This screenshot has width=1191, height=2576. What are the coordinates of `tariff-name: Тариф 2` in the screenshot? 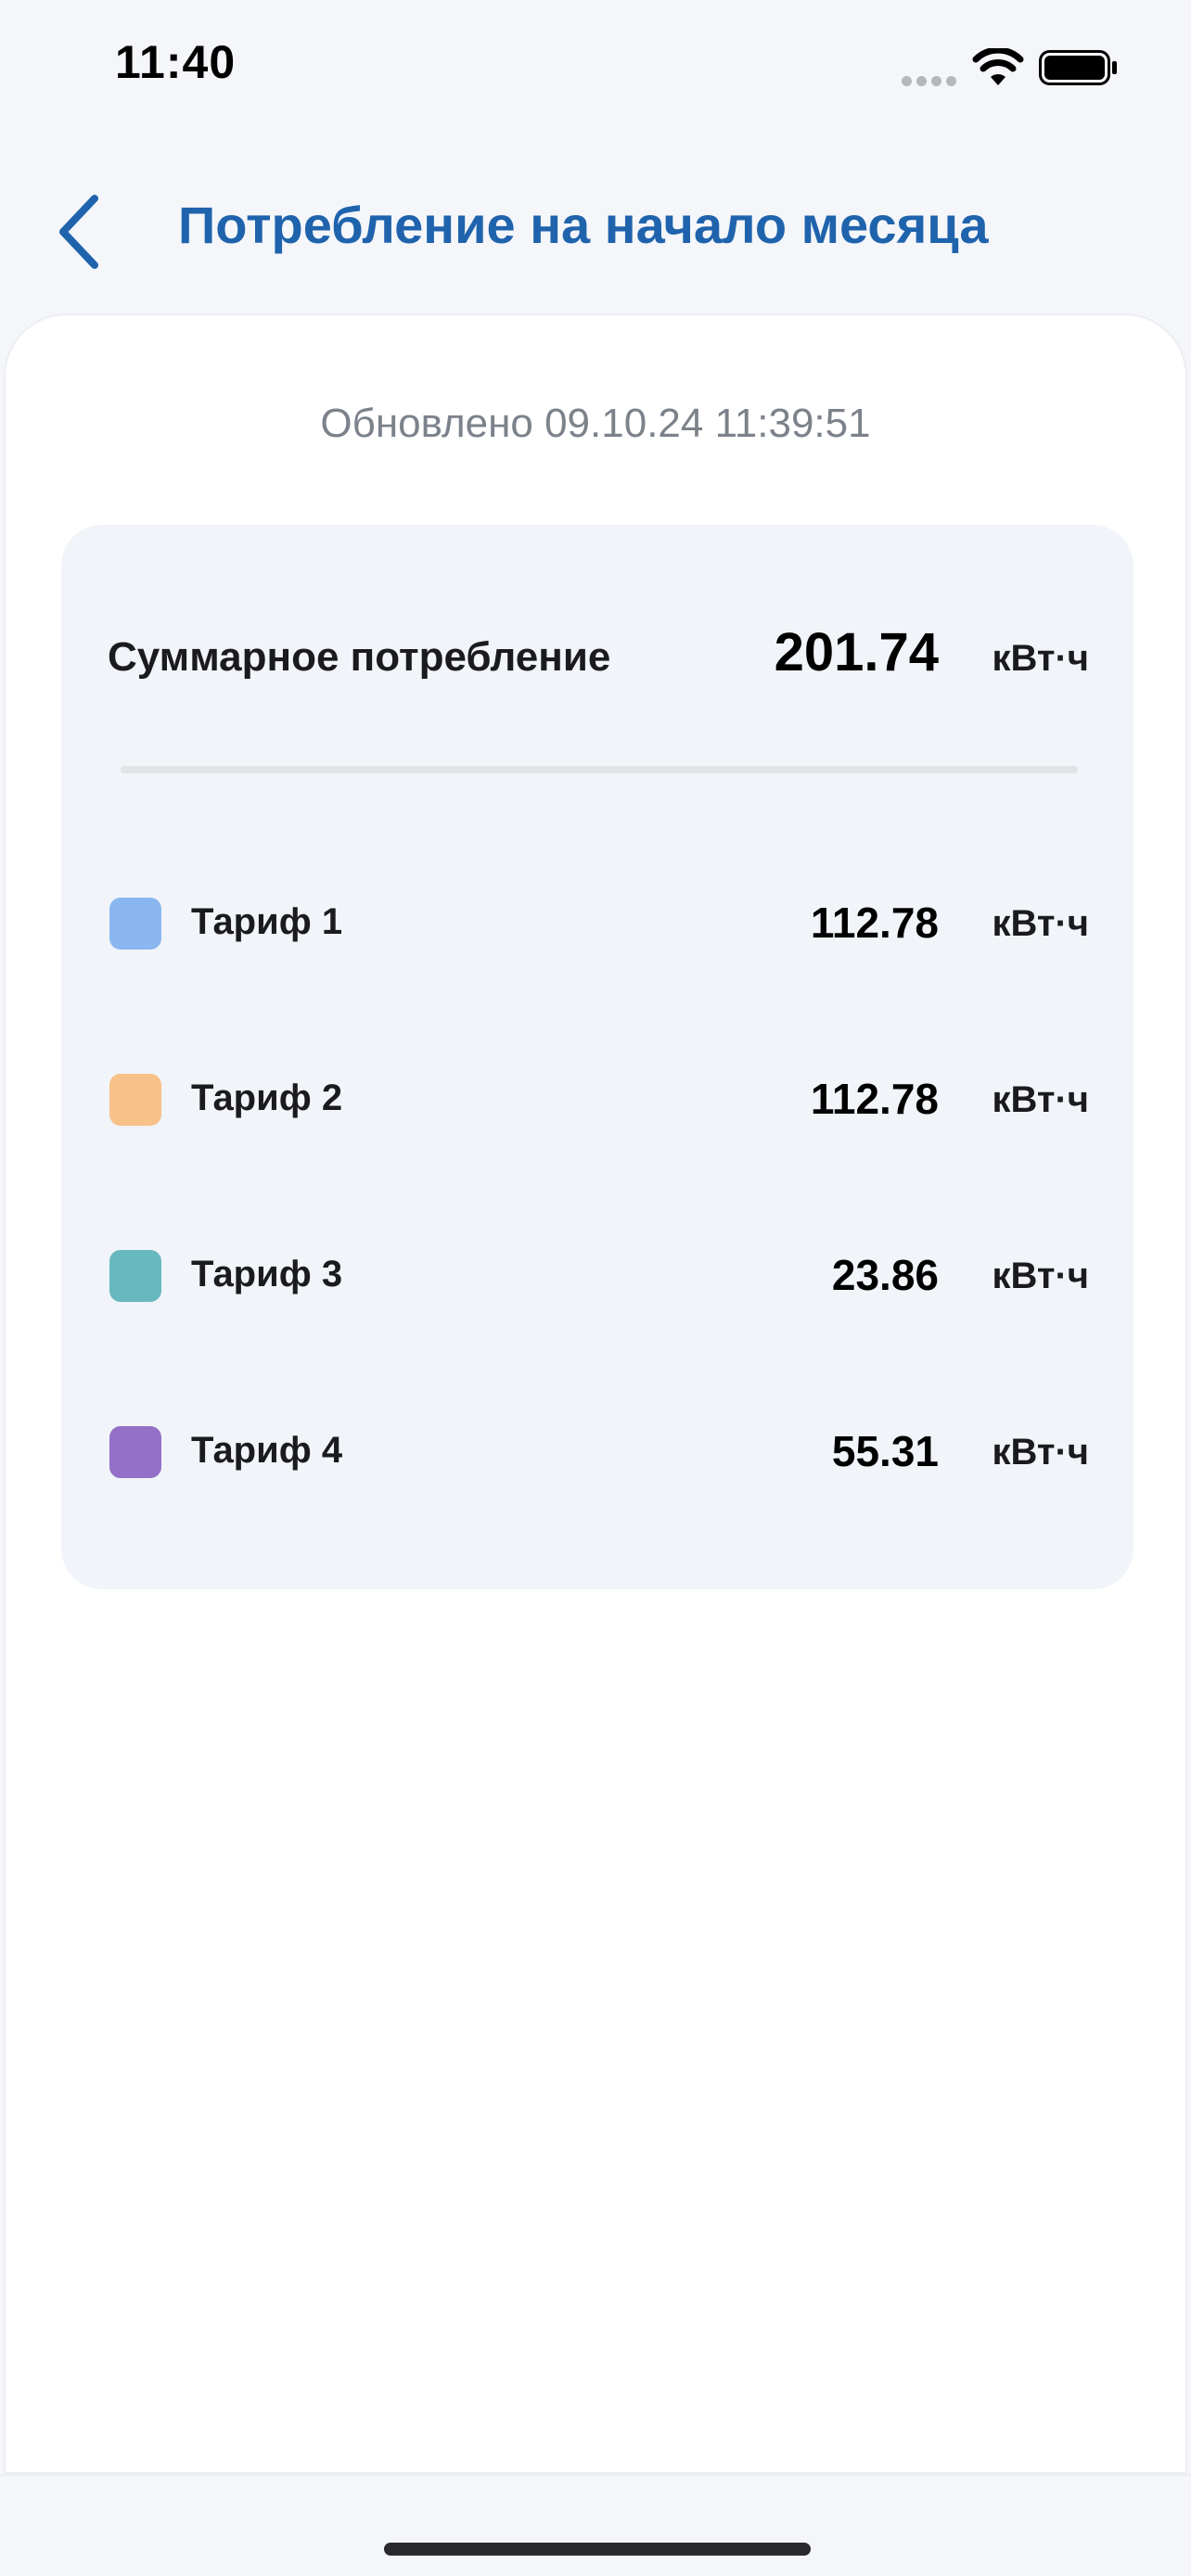 It's located at (267, 1098).